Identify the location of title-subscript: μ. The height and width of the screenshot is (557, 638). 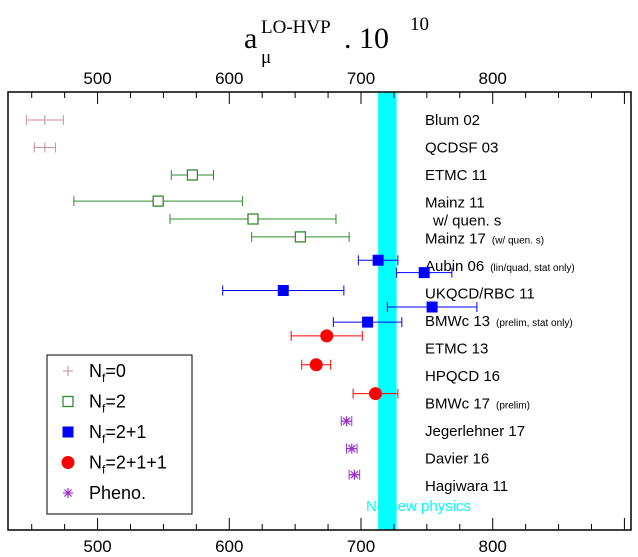
(266, 57).